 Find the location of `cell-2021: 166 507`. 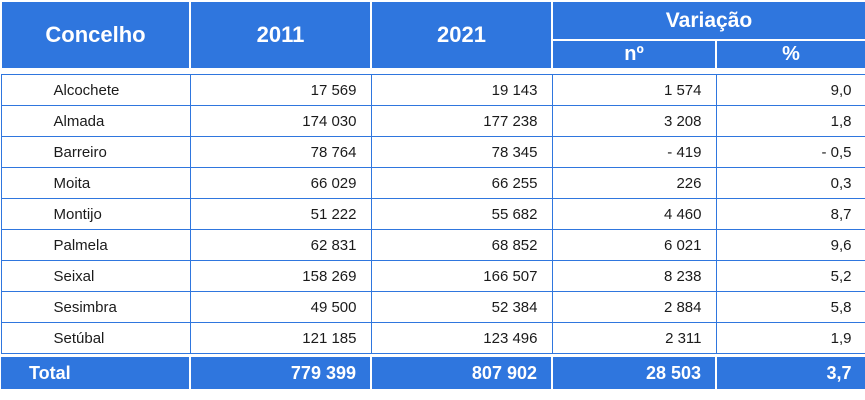

cell-2021: 166 507 is located at coordinates (461, 276).